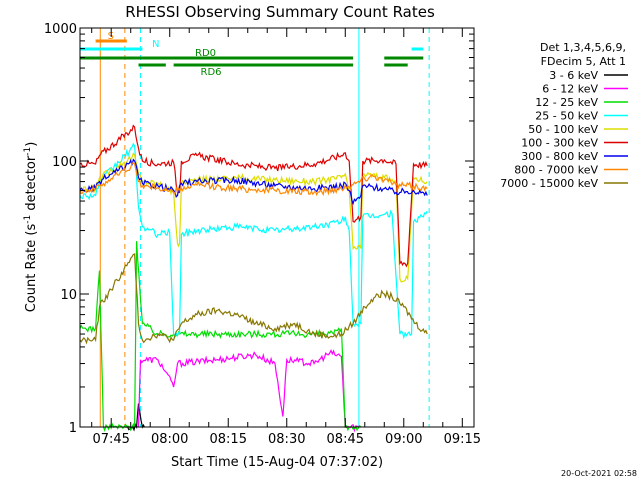  What do you see at coordinates (60, 29) in the screenshot?
I see `y-tick-label-3: 1000` at bounding box center [60, 29].